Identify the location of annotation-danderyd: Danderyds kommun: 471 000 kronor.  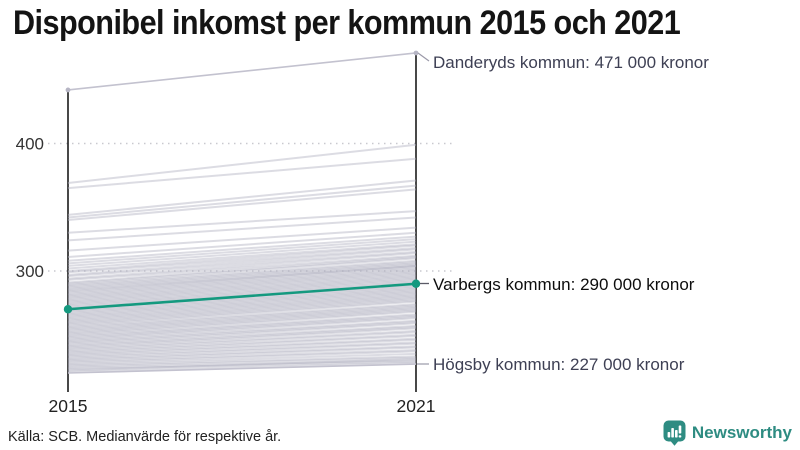
(563, 62).